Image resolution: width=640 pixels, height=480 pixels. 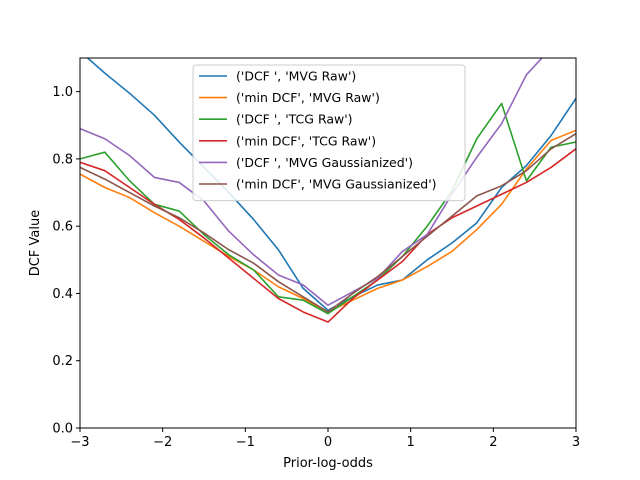 What do you see at coordinates (493, 442) in the screenshot?
I see `x-tick-label: 2` at bounding box center [493, 442].